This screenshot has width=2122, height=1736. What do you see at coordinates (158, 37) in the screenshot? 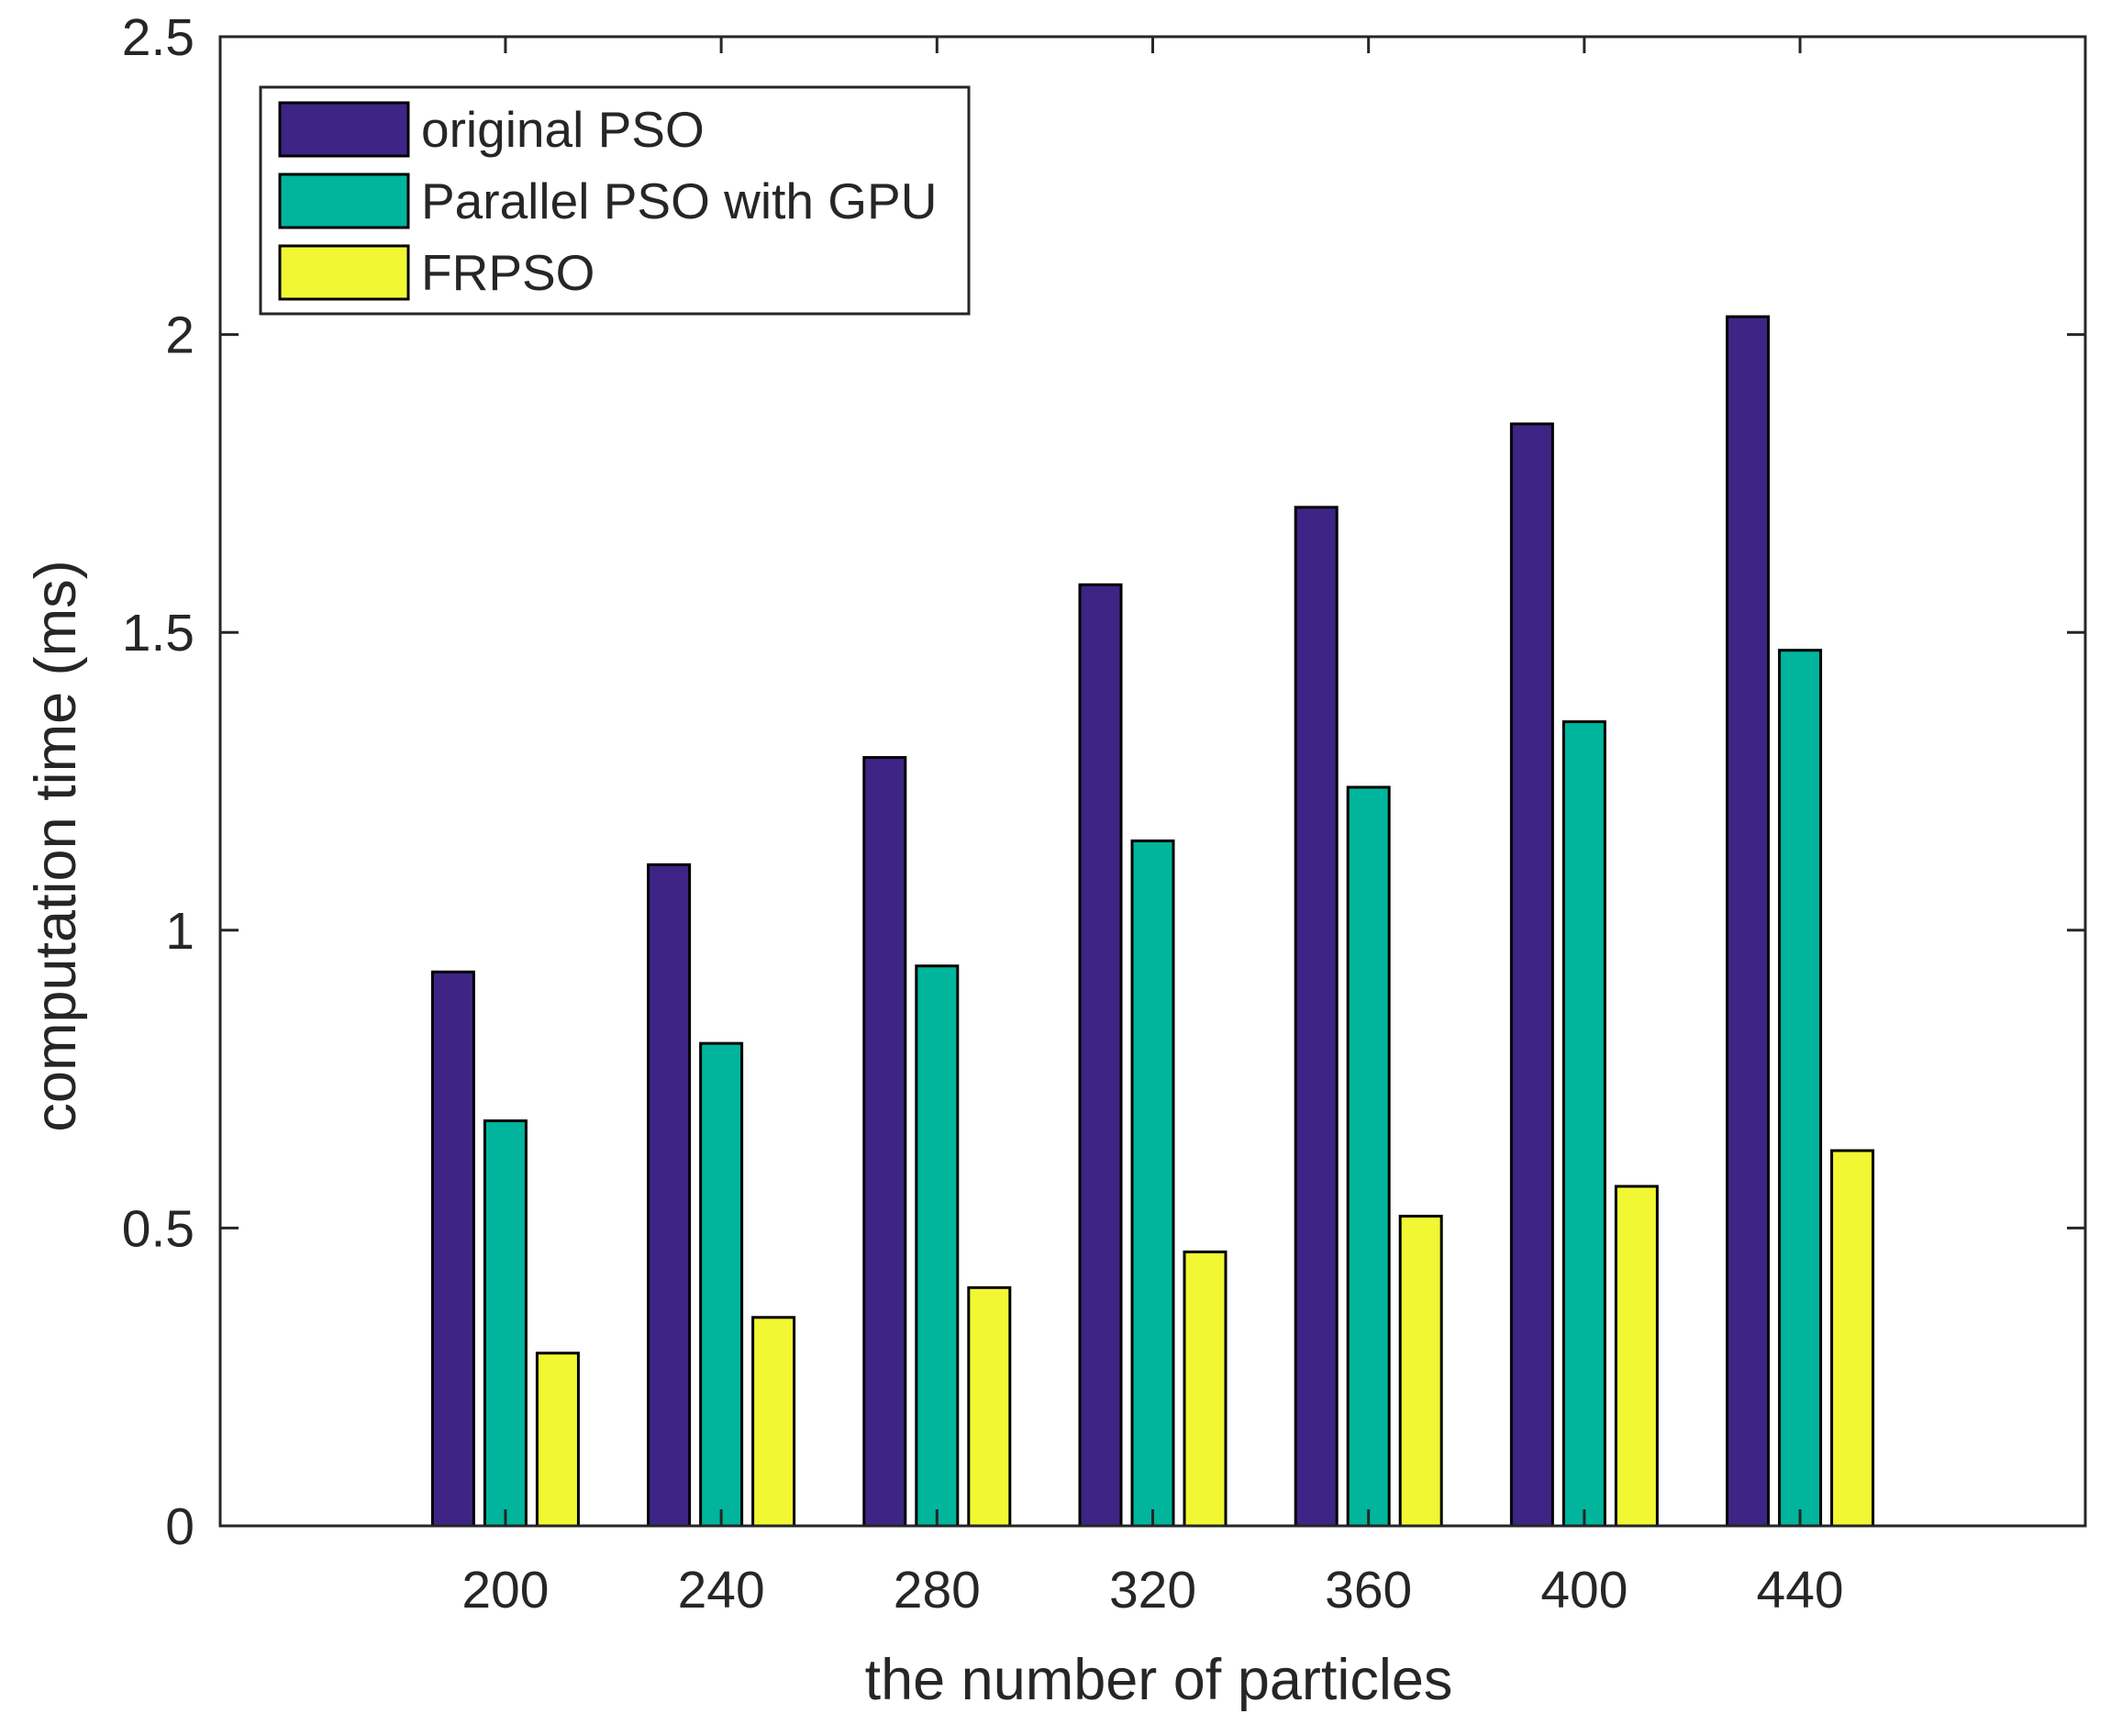
I see `y-tick-label: 2.5` at bounding box center [158, 37].